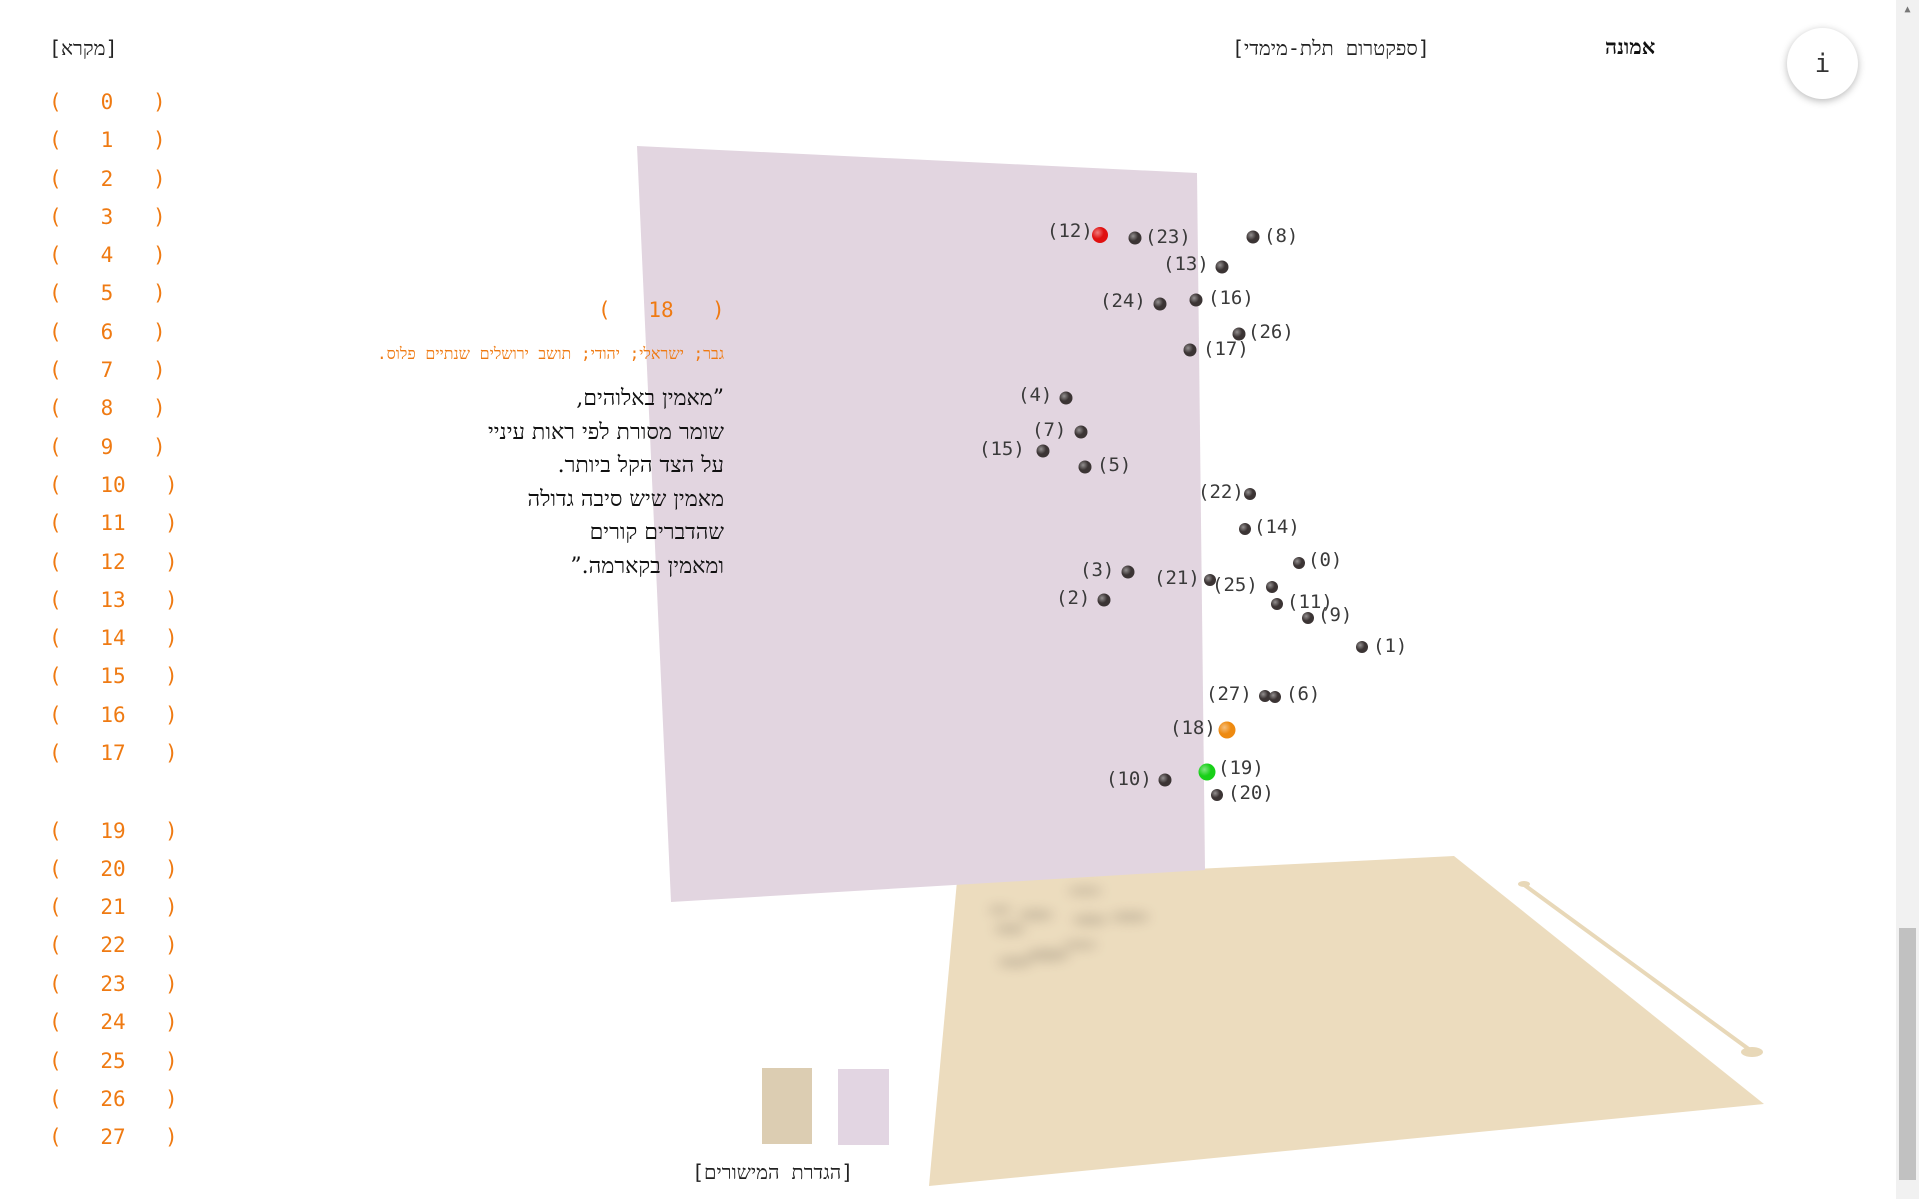  What do you see at coordinates (120, 638) in the screenshot?
I see `index-item: (14)` at bounding box center [120, 638].